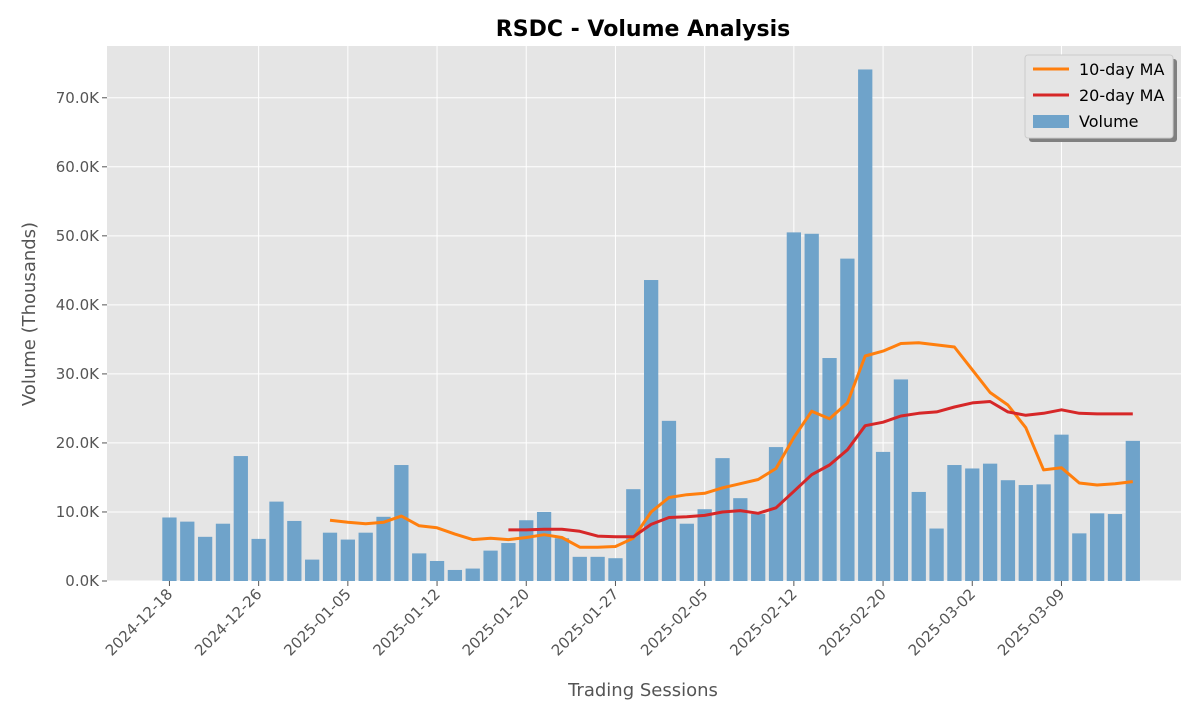 The height and width of the screenshot is (720, 1200). What do you see at coordinates (1121, 69) in the screenshot?
I see `legend-label-10-day-ma: 10-day MA` at bounding box center [1121, 69].